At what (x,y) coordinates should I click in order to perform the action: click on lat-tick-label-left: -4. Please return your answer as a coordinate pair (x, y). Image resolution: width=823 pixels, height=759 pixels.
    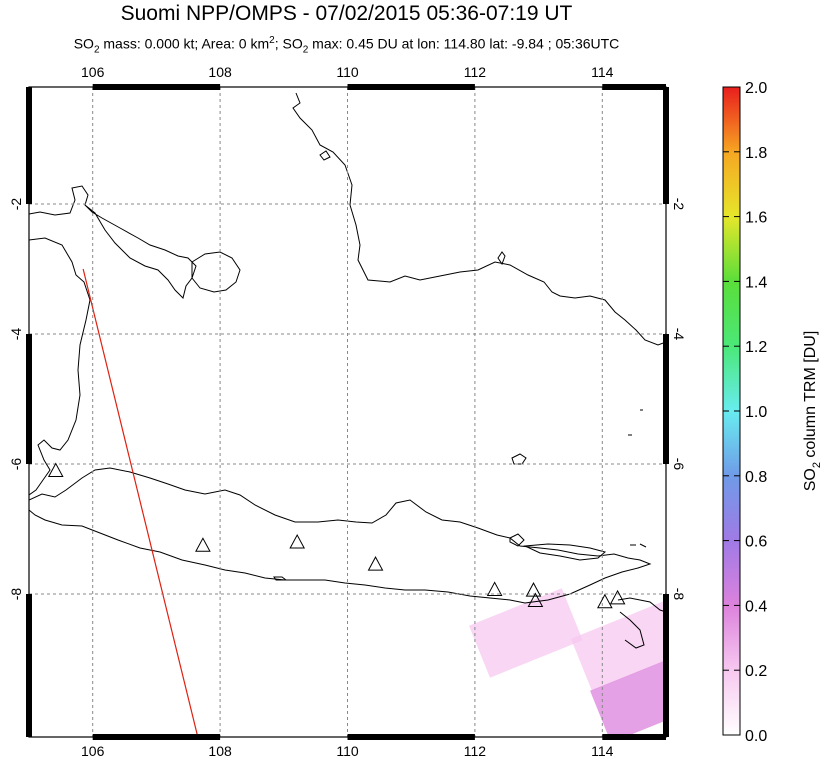
    Looking at the image, I should click on (16, 334).